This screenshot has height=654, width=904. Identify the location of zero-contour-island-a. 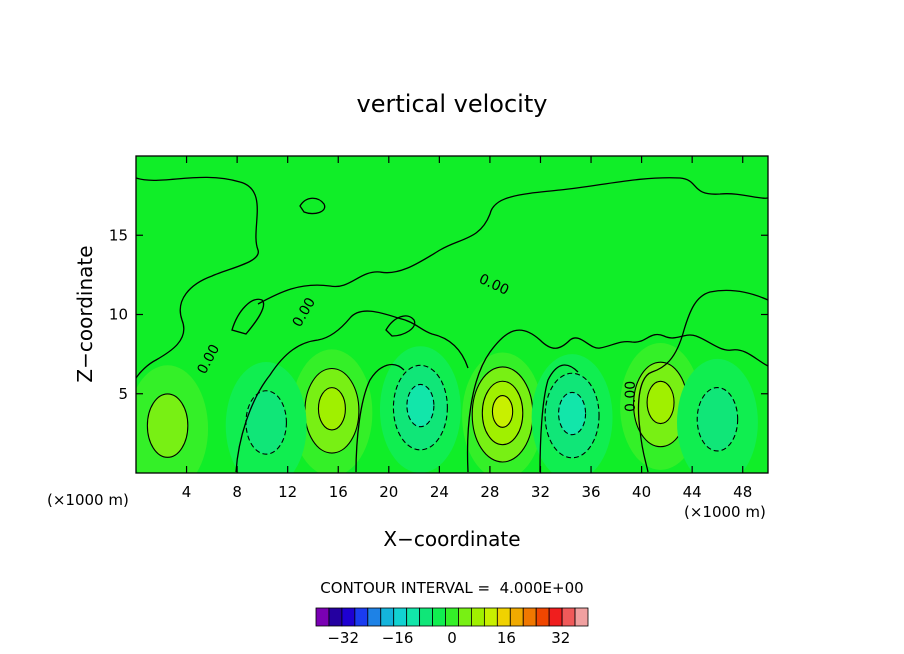
(312, 206).